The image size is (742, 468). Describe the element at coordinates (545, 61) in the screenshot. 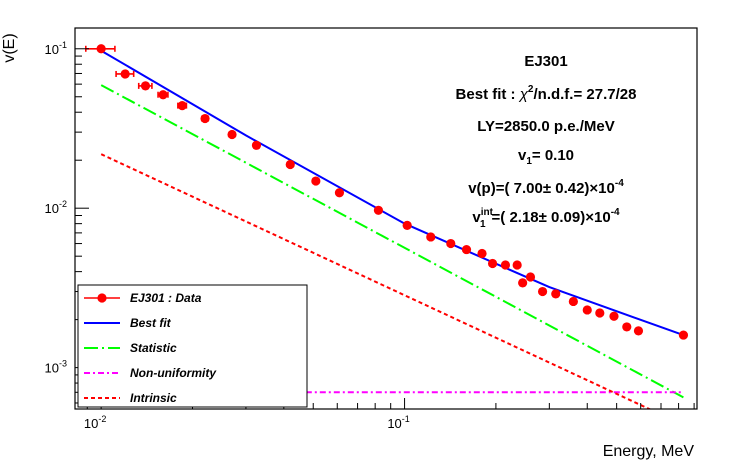

I see `annotation-title: EJ301` at that location.